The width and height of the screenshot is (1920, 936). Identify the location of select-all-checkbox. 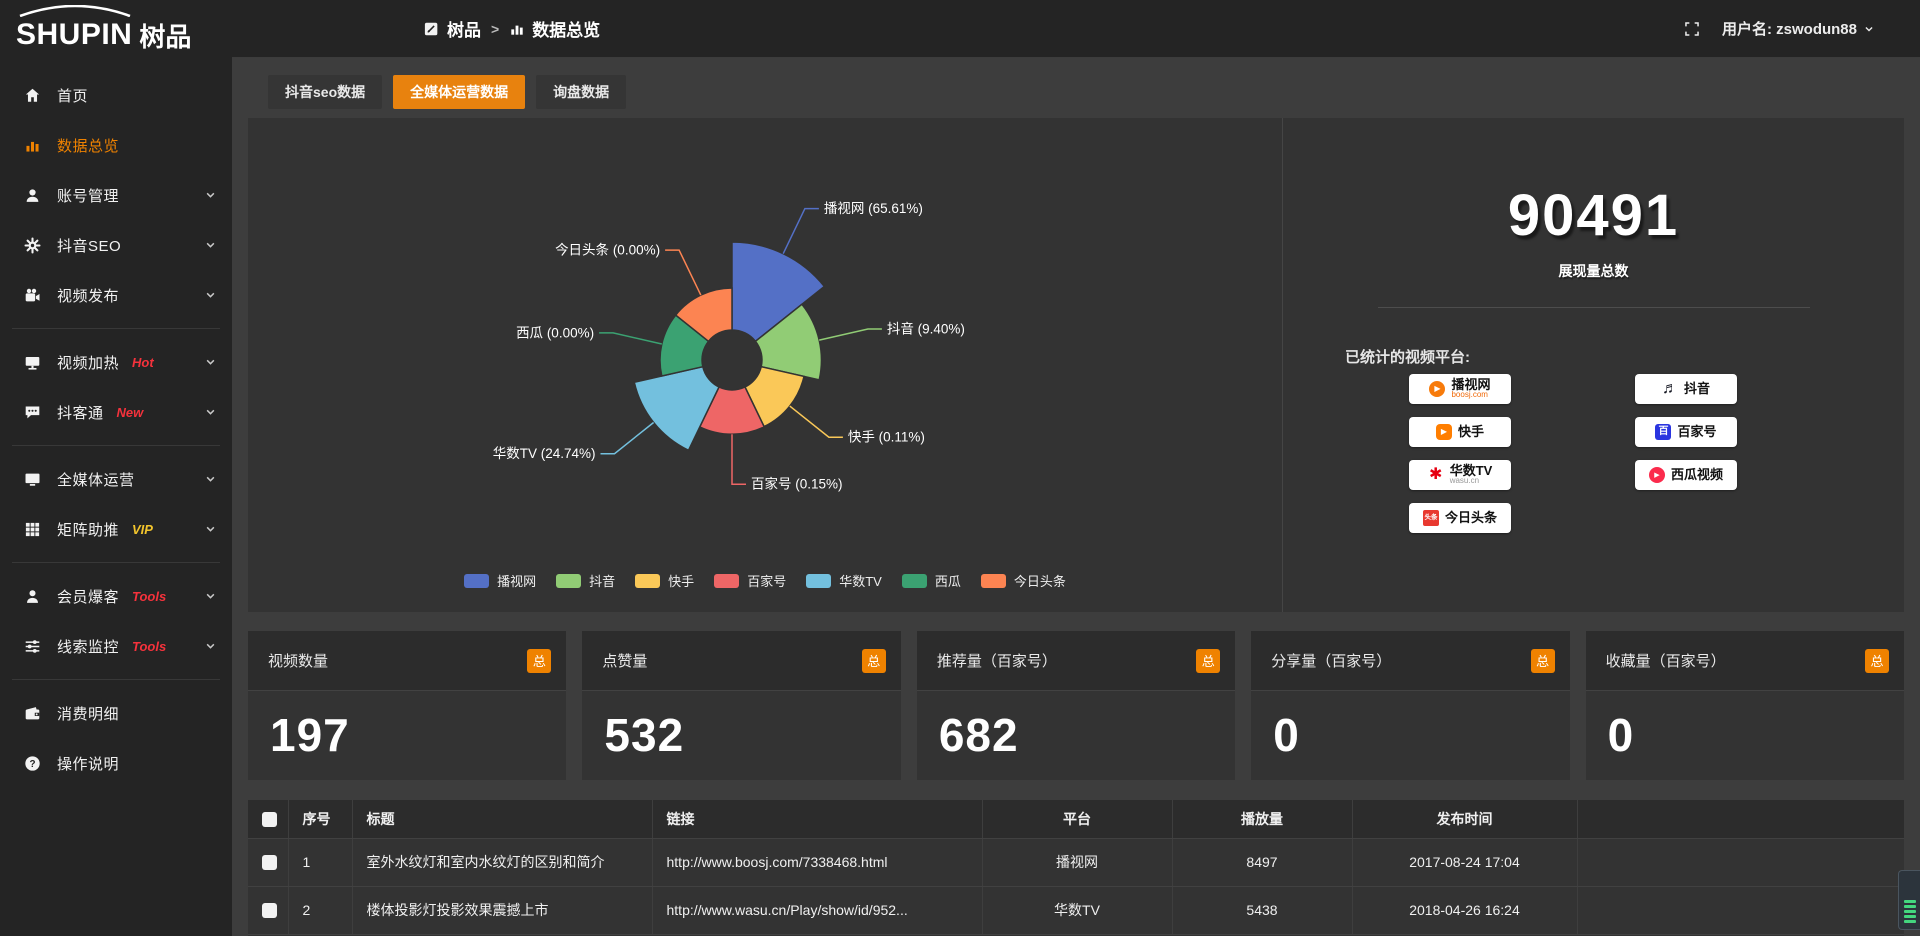
(269, 820).